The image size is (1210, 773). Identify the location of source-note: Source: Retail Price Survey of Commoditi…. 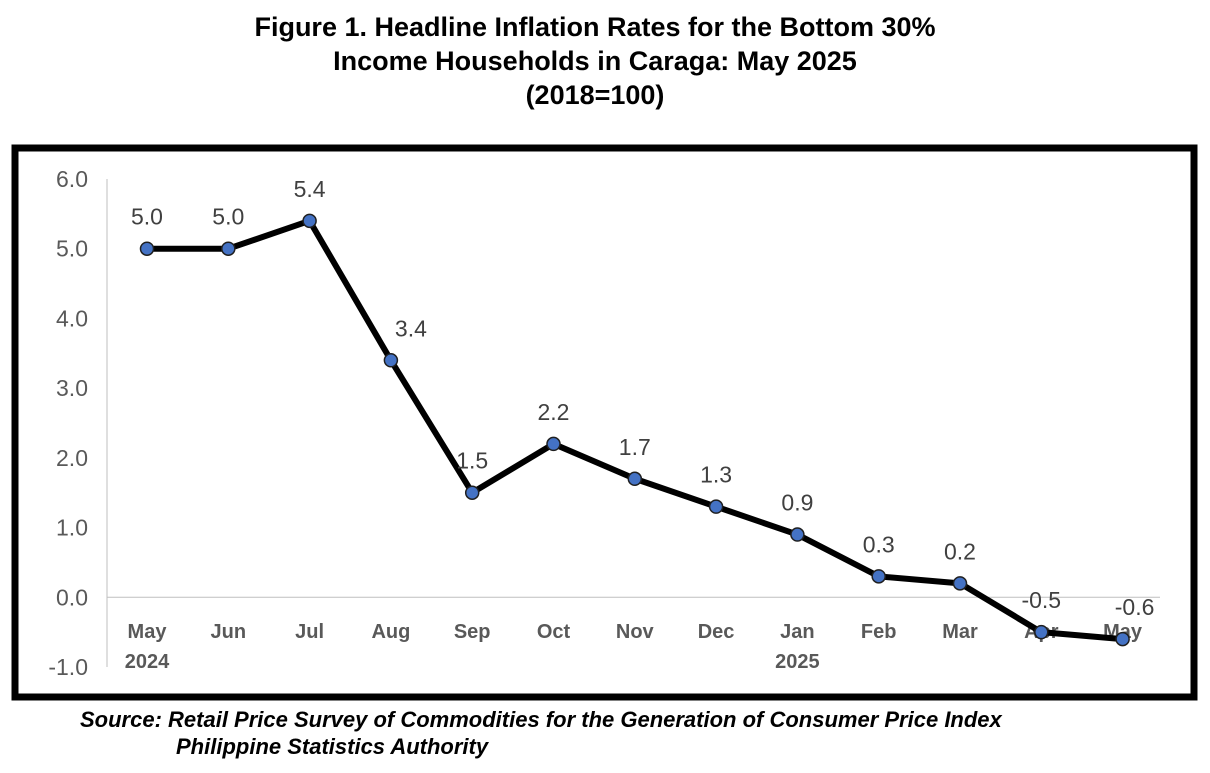
(541, 733).